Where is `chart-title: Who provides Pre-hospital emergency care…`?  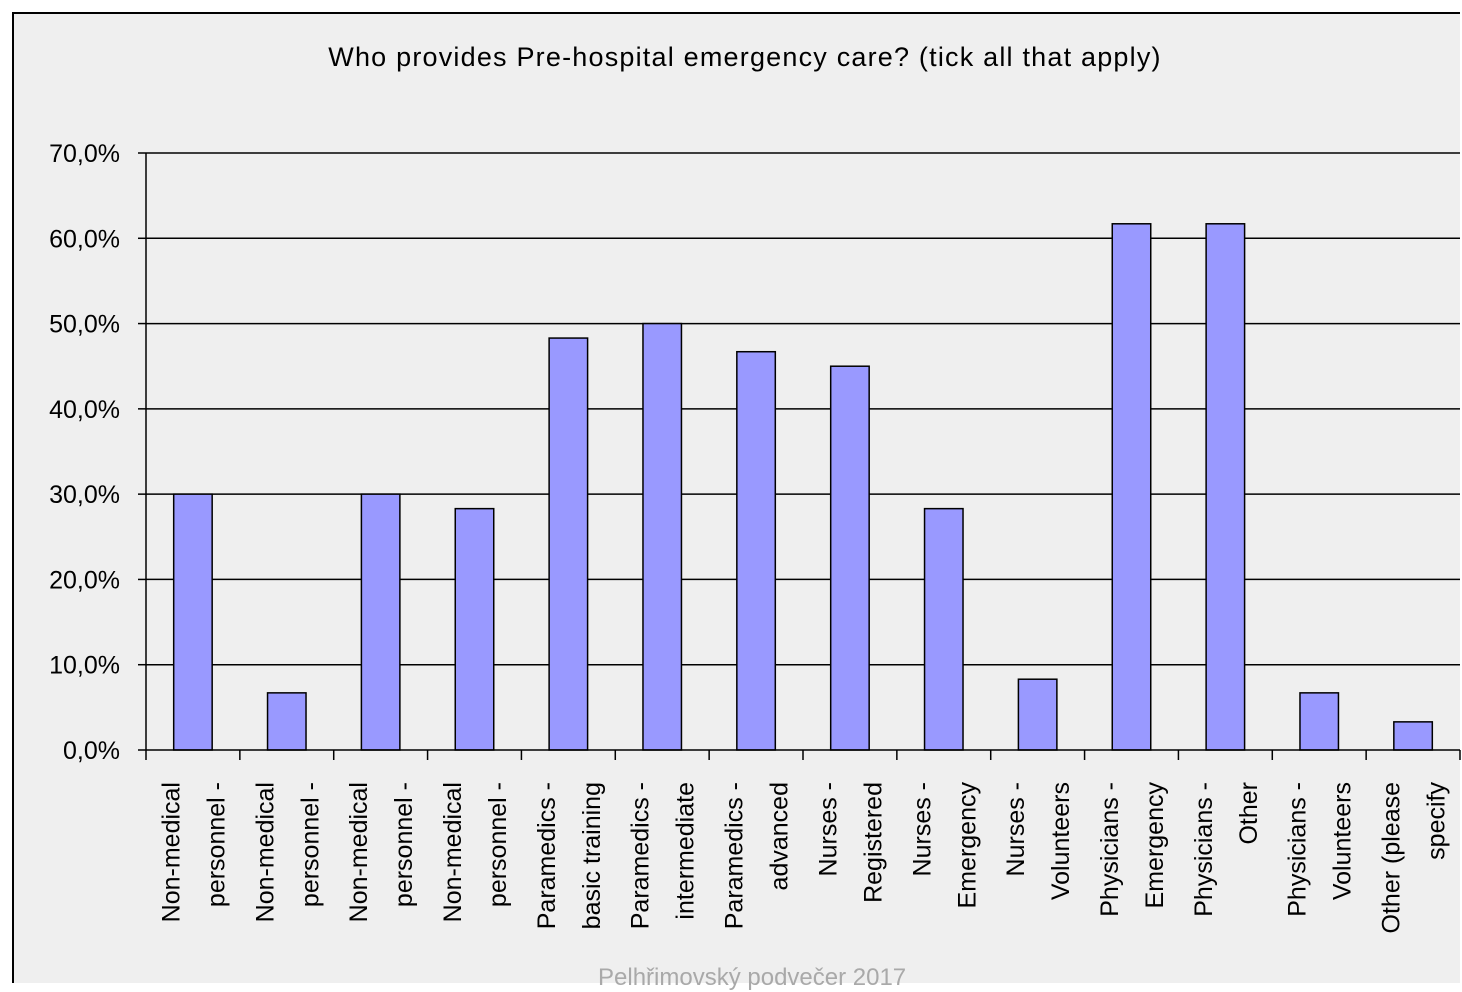 chart-title: Who provides Pre-hospital emergency care… is located at coordinates (745, 57).